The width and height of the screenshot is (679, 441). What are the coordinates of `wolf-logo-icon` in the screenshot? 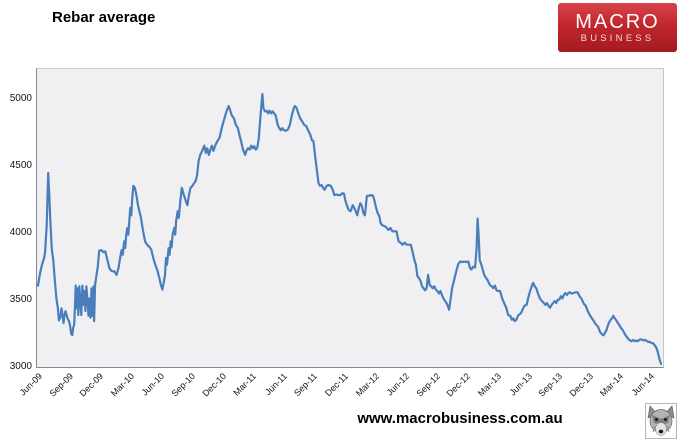 It's located at (661, 421).